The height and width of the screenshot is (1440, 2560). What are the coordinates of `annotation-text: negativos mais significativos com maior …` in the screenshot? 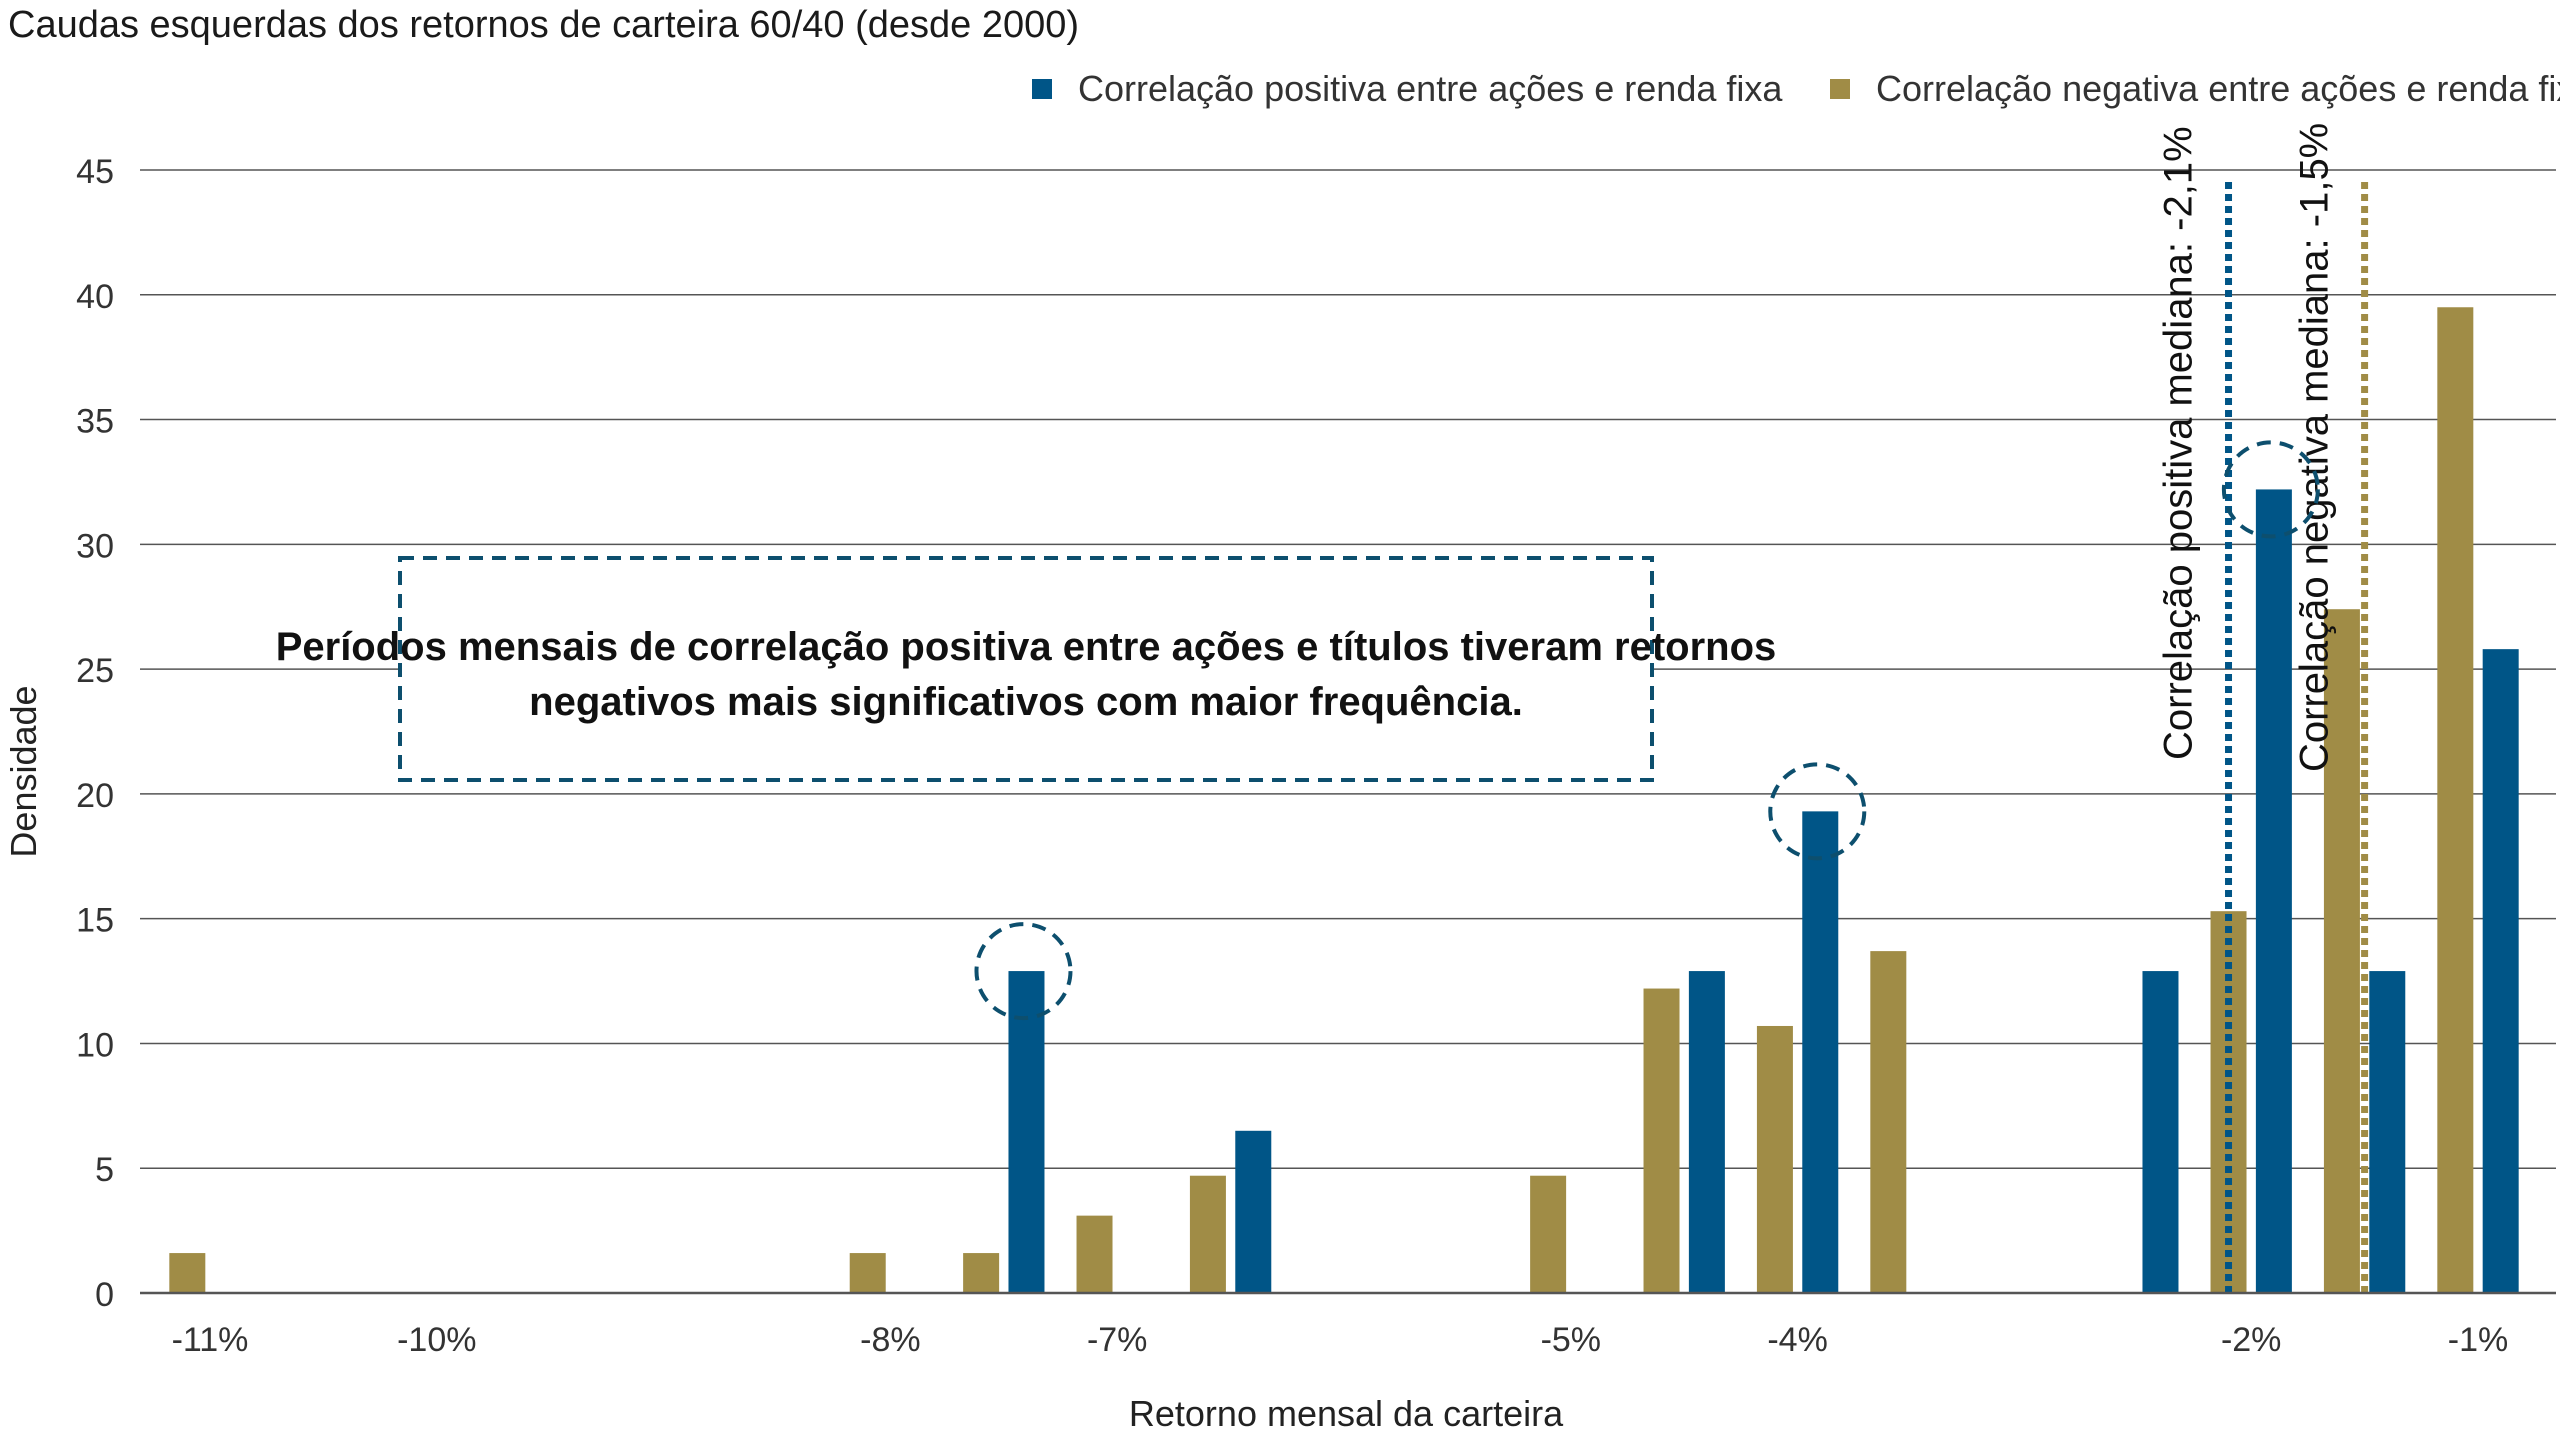 It's located at (1026, 702).